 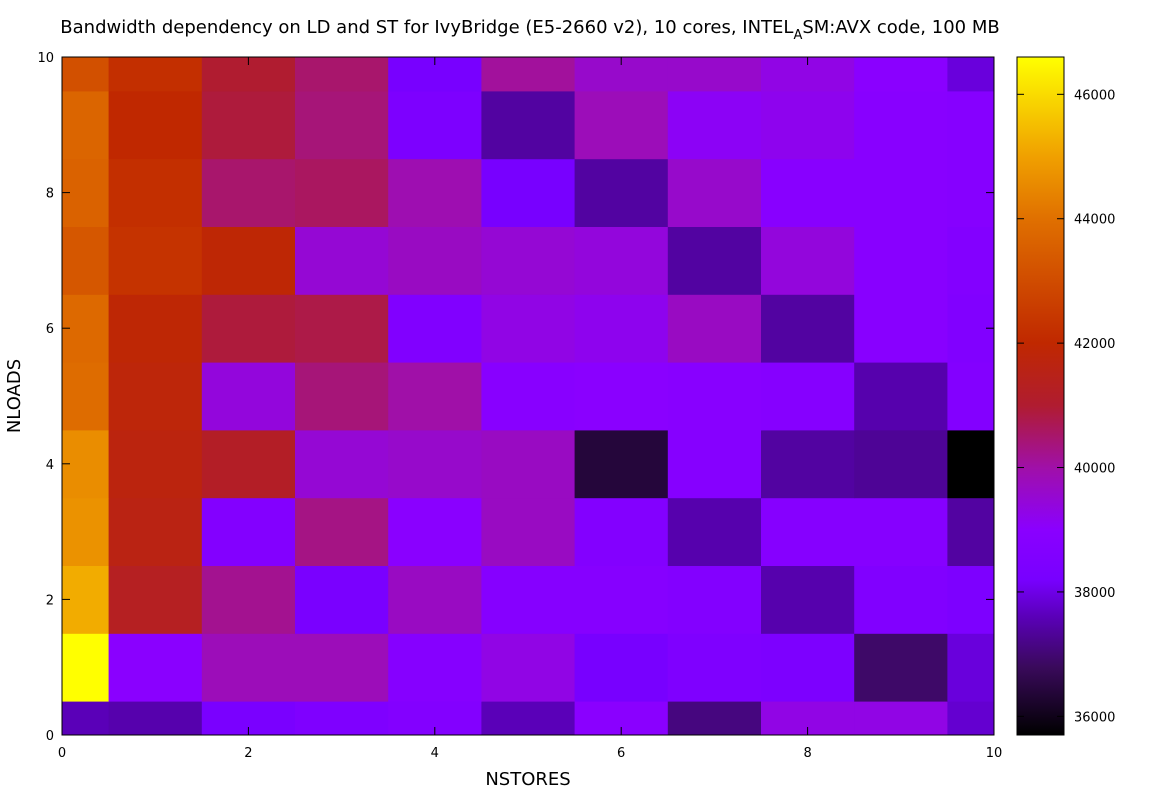 I want to click on colorbar-tick-label-5: 46000, so click(x=1094, y=95).